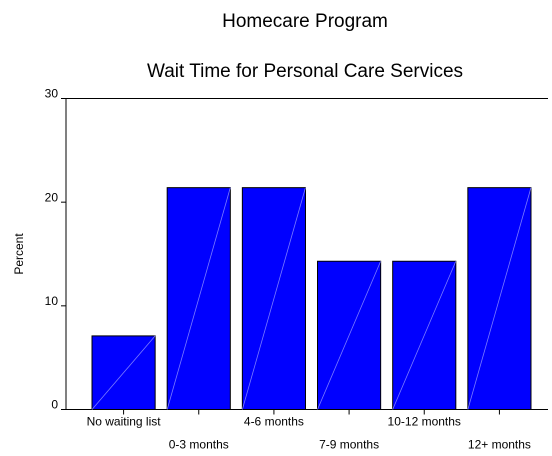 The width and height of the screenshot is (552, 456). What do you see at coordinates (124, 422) in the screenshot?
I see `x-tick-label: No waiting list` at bounding box center [124, 422].